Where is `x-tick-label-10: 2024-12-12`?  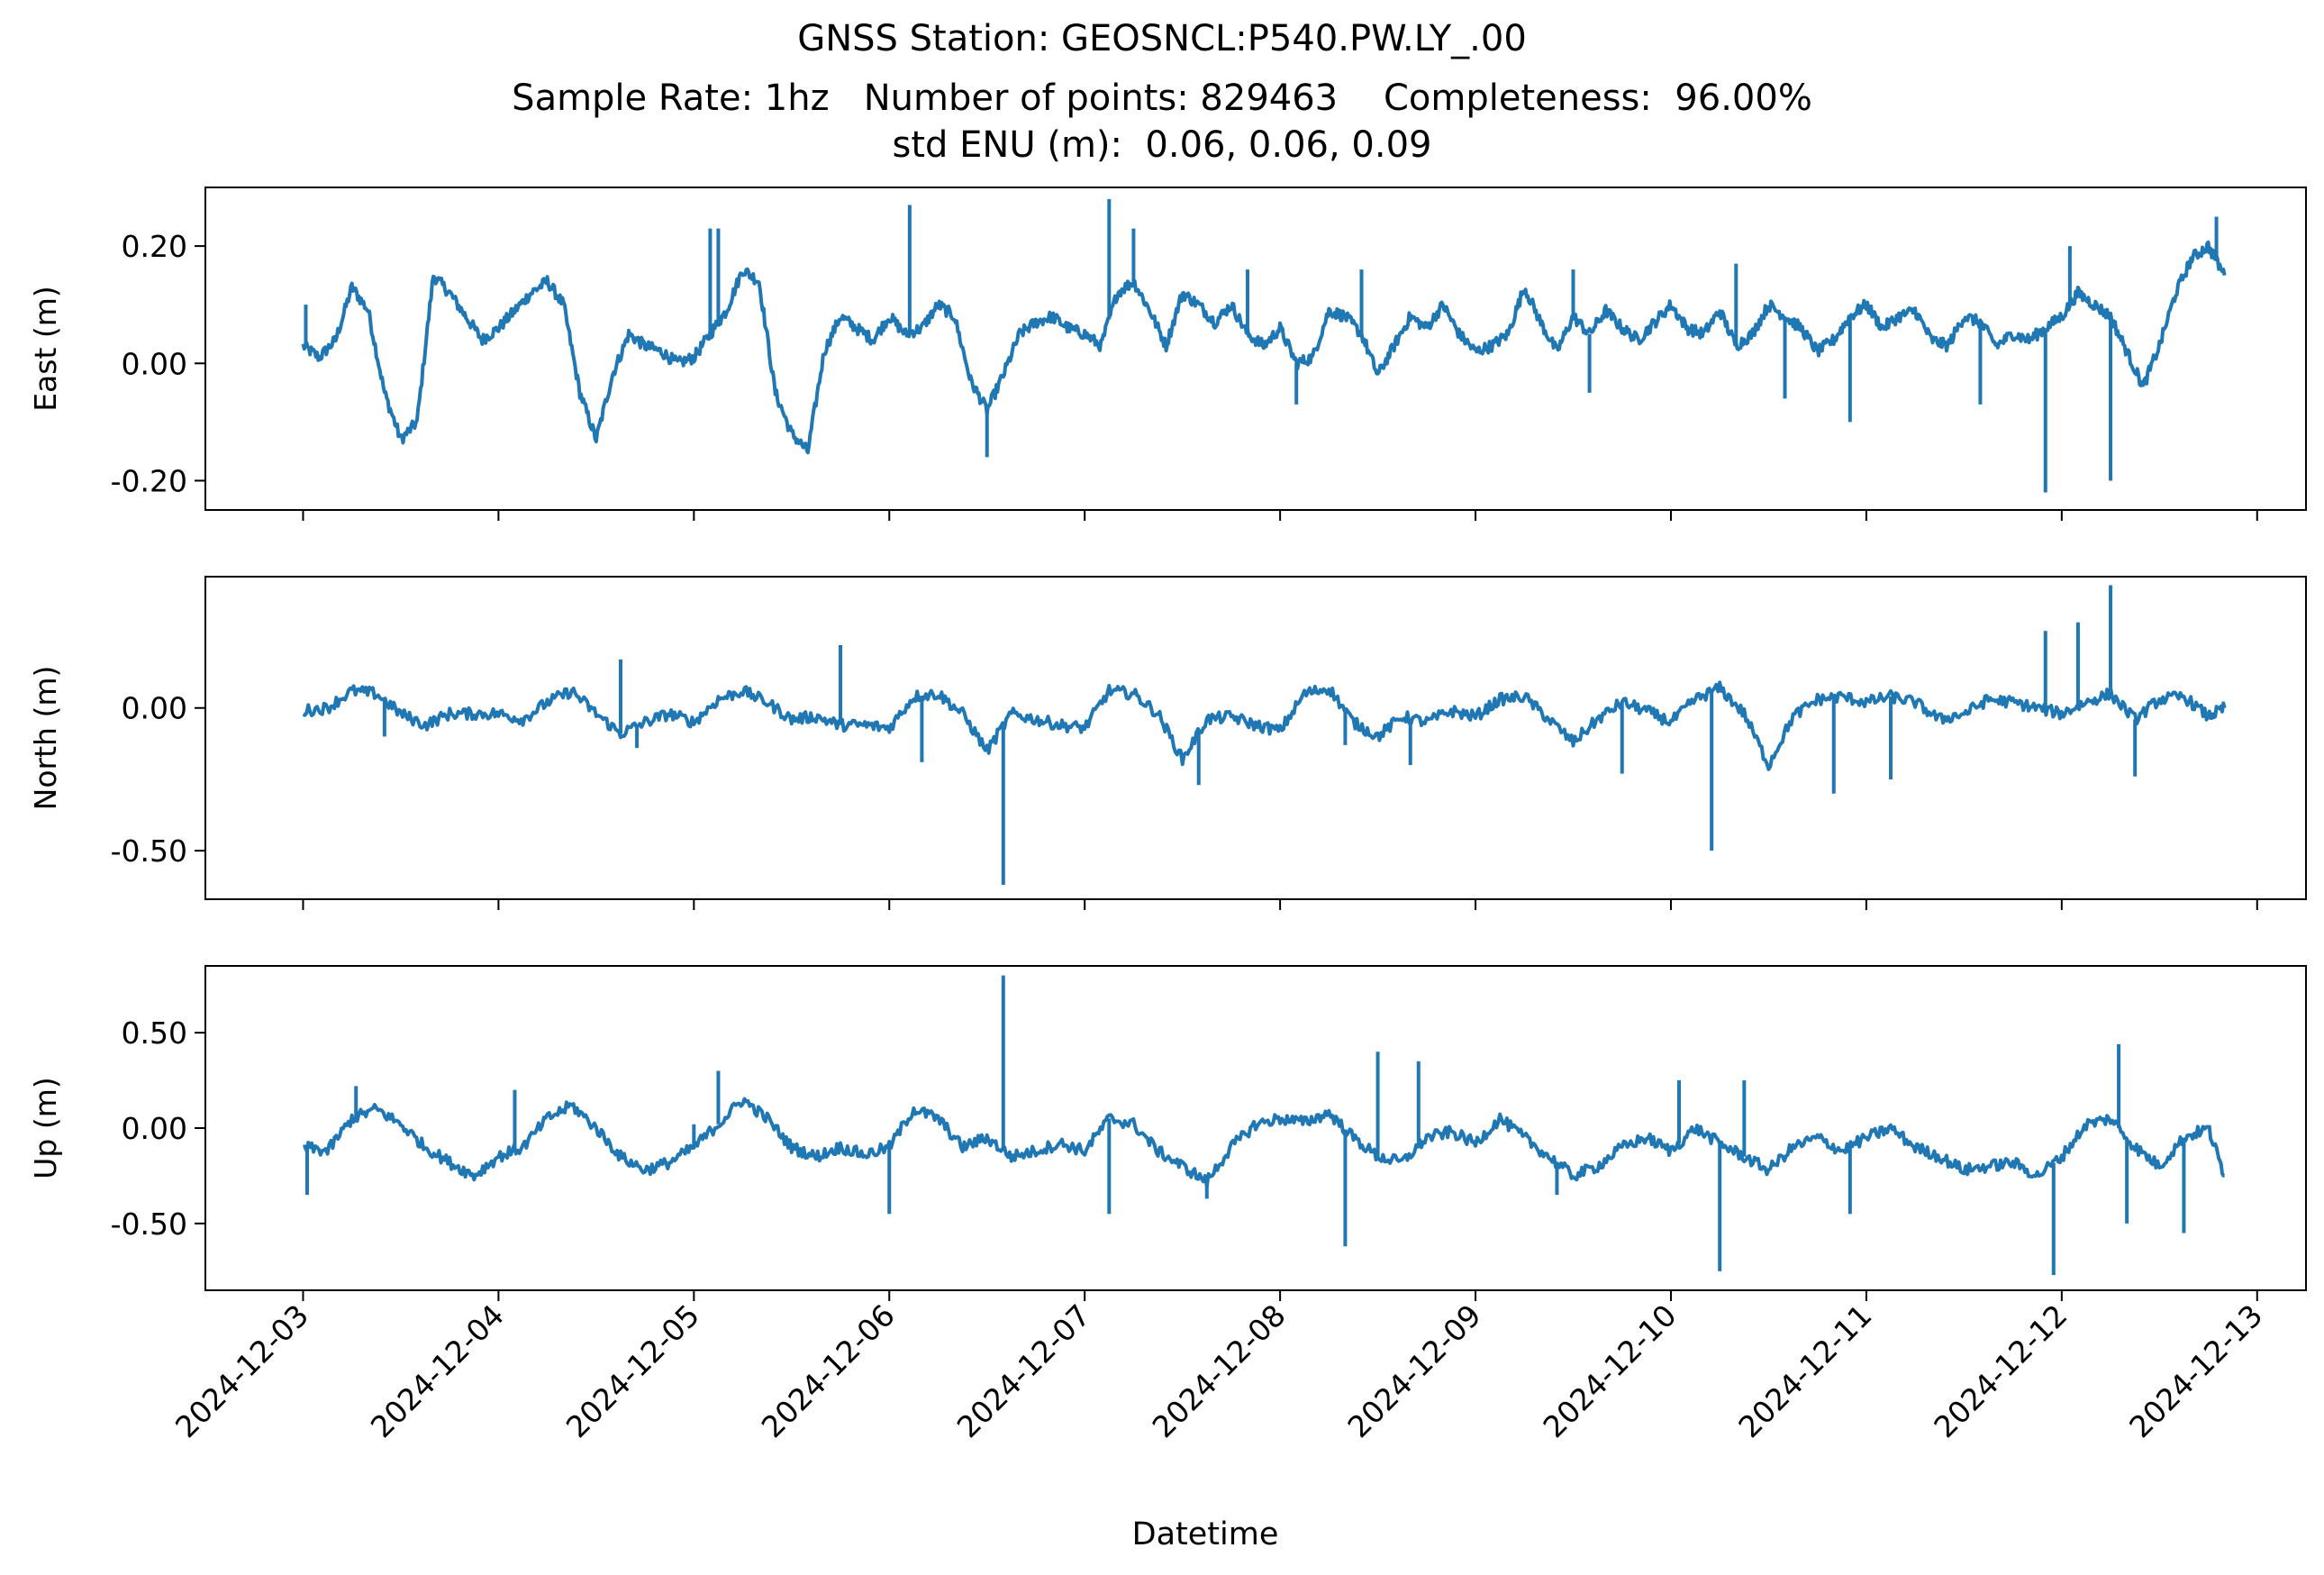
x-tick-label-10: 2024-12-12 is located at coordinates (2001, 1370).